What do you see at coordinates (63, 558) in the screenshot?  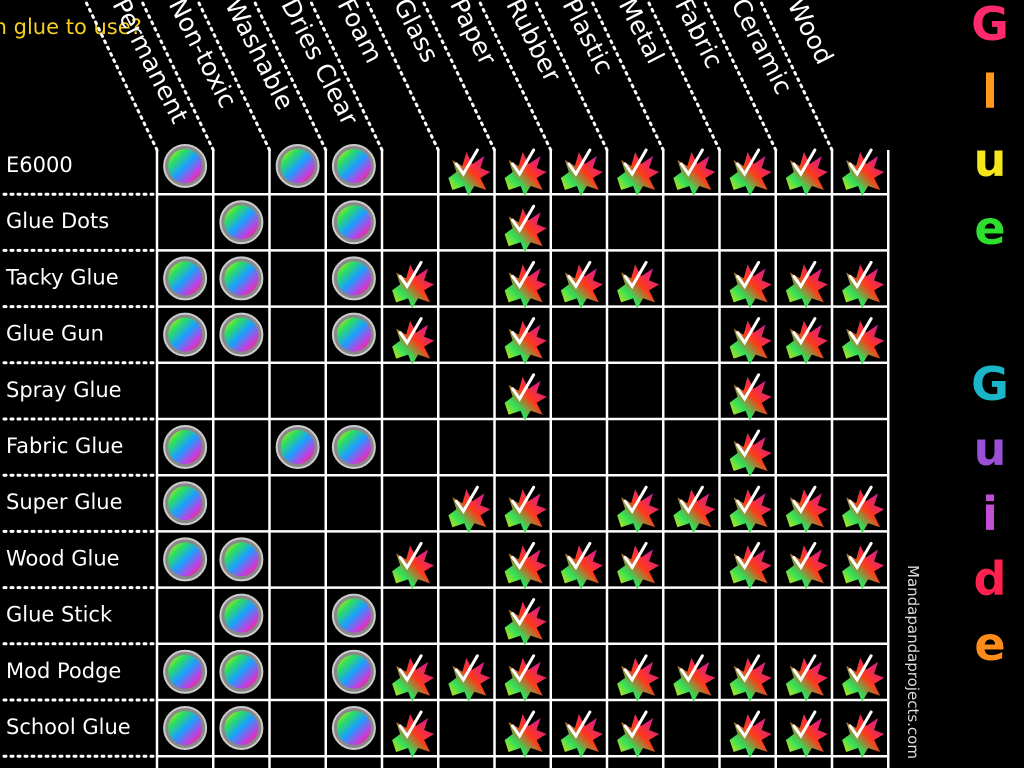 I see `row-label: Wood Glue` at bounding box center [63, 558].